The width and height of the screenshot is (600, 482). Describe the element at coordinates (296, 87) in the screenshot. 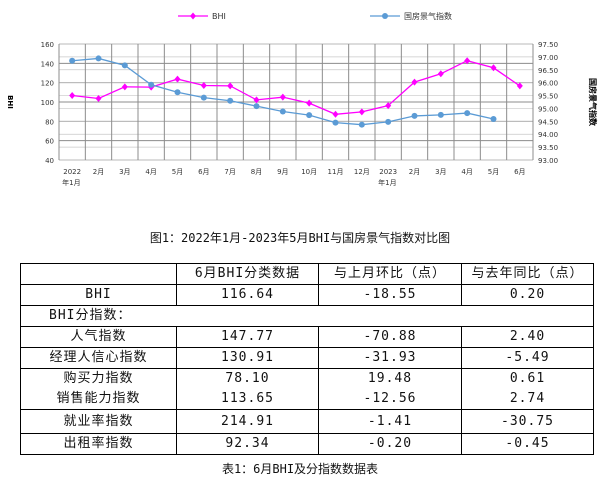

I see `series-line-bhi` at that location.